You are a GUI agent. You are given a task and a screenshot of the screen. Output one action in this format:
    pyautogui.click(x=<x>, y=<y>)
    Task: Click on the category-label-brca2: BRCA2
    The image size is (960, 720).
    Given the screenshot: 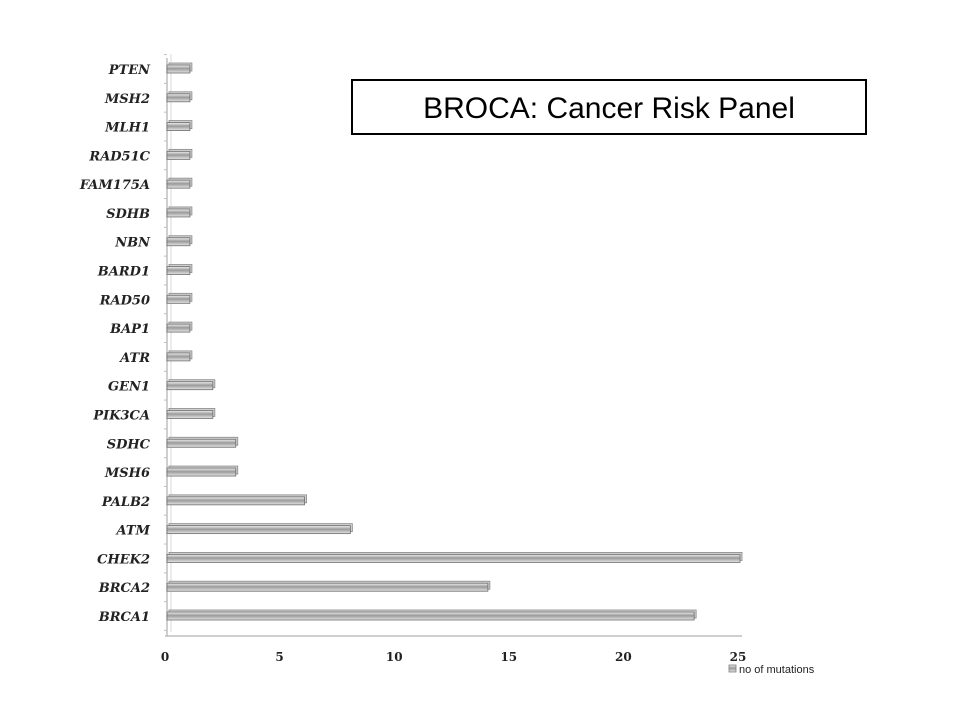 What is the action you would take?
    pyautogui.click(x=124, y=588)
    